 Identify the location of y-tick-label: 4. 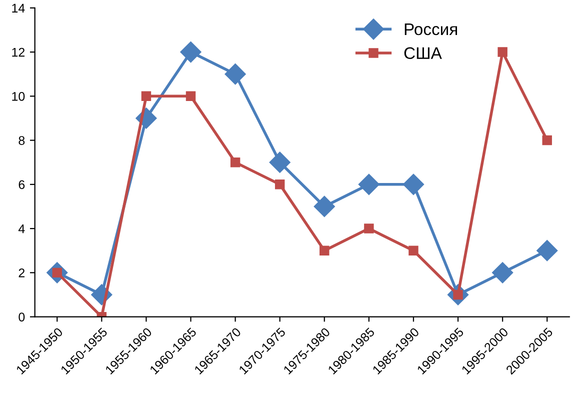
(21, 229).